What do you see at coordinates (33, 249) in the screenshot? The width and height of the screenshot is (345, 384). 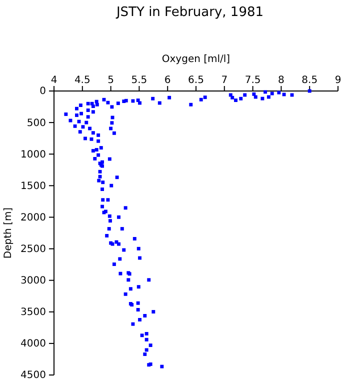 I see `y-tick-label: 2500` at bounding box center [33, 249].